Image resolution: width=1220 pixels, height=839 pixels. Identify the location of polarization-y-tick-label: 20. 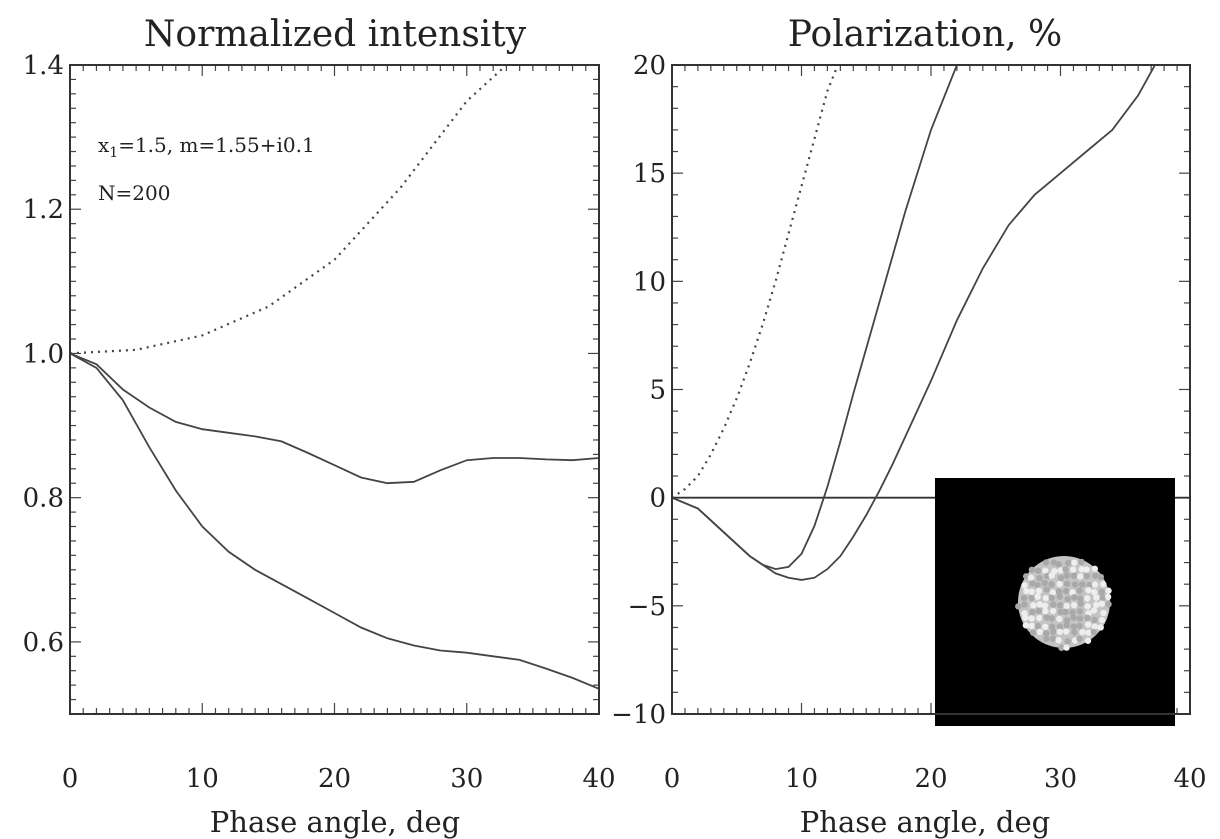
(649, 66).